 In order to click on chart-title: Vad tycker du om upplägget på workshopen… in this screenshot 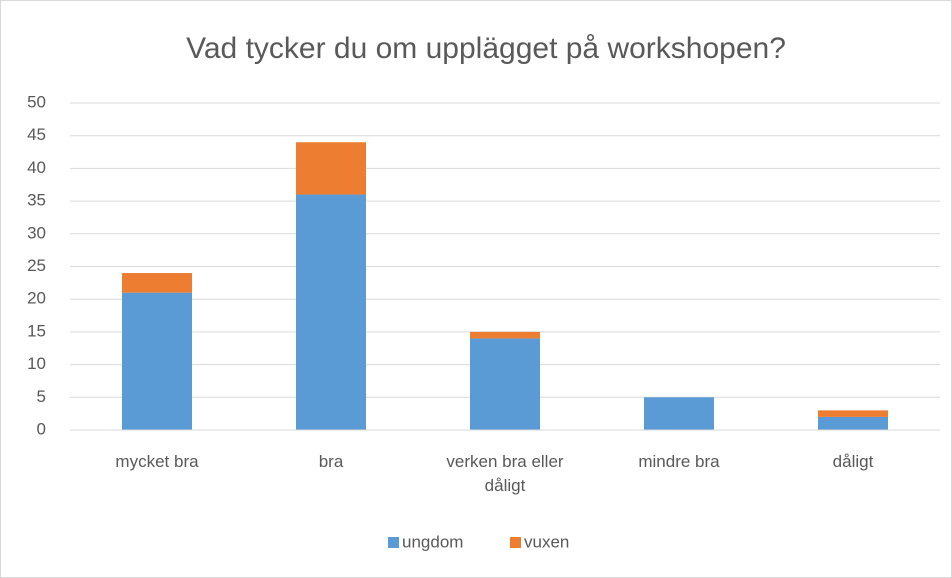, I will do `click(486, 48)`.